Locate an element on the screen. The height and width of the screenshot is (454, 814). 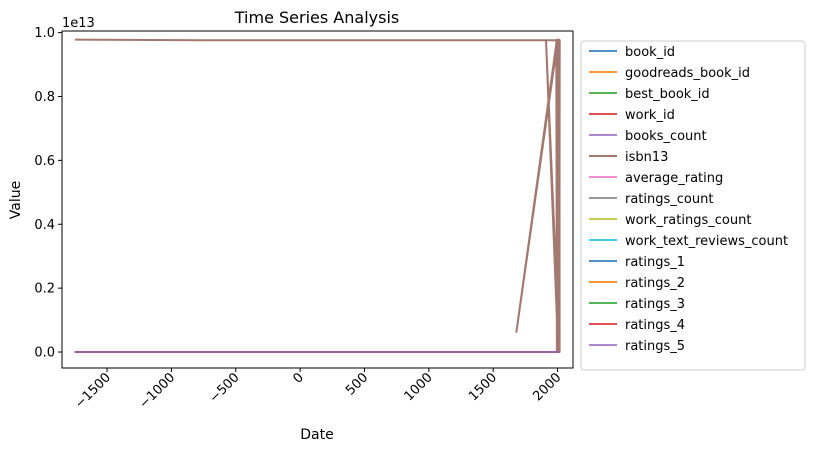
x-tick-label: 1500 is located at coordinates (483, 387).